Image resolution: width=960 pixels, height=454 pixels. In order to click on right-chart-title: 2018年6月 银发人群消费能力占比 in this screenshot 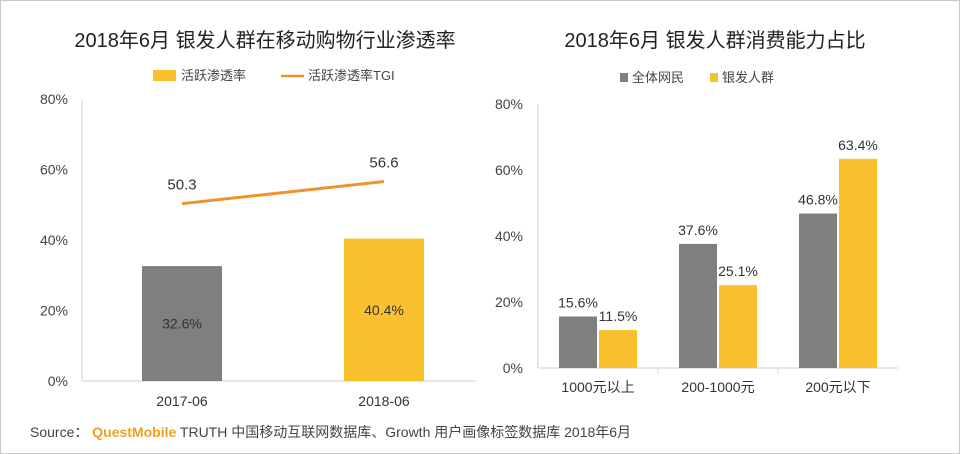, I will do `click(714, 40)`.